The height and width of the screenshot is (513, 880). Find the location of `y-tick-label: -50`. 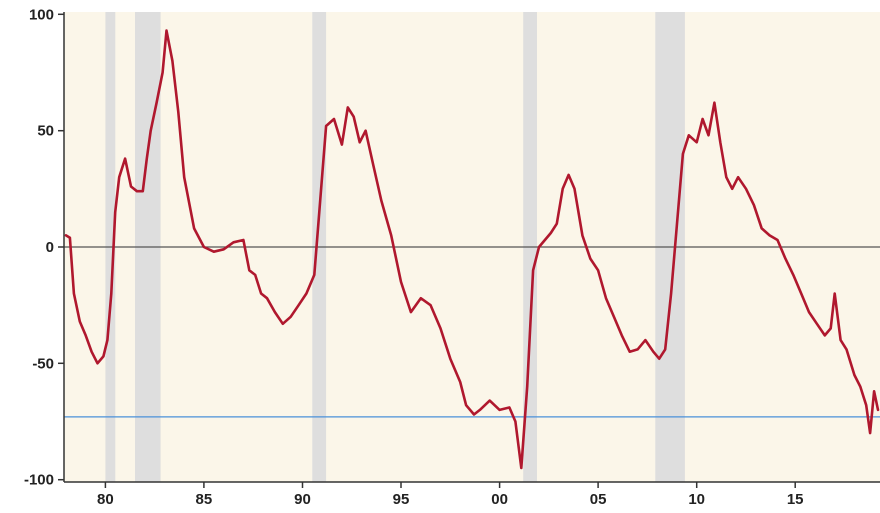

y-tick-label: -50 is located at coordinates (43, 363).